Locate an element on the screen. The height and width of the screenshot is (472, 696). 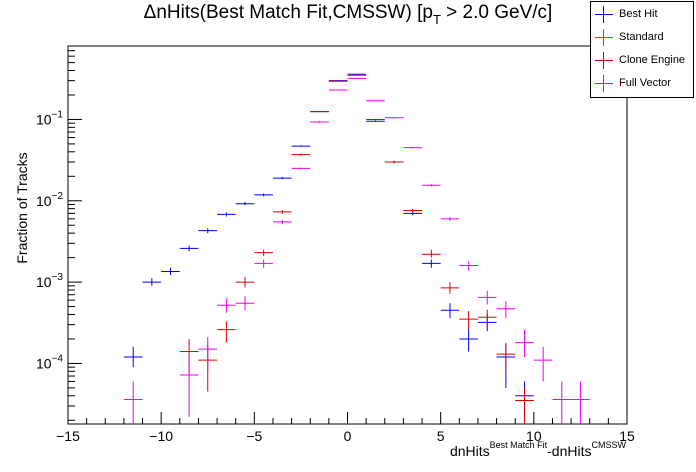
legend-entry-clone-engine: Clone Engine is located at coordinates (642, 61).